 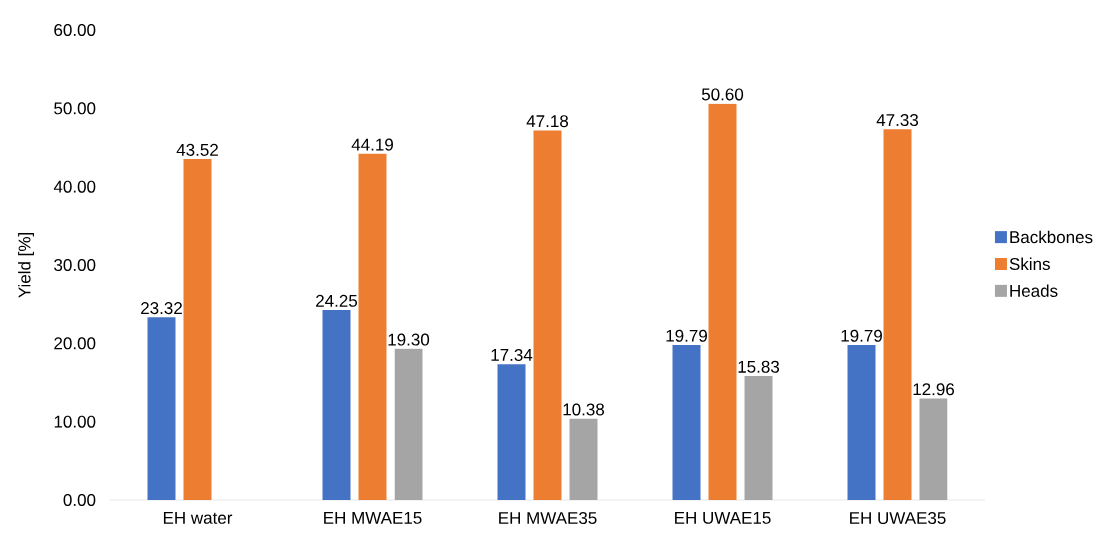 I want to click on data-label: 50.60, so click(x=722, y=94).